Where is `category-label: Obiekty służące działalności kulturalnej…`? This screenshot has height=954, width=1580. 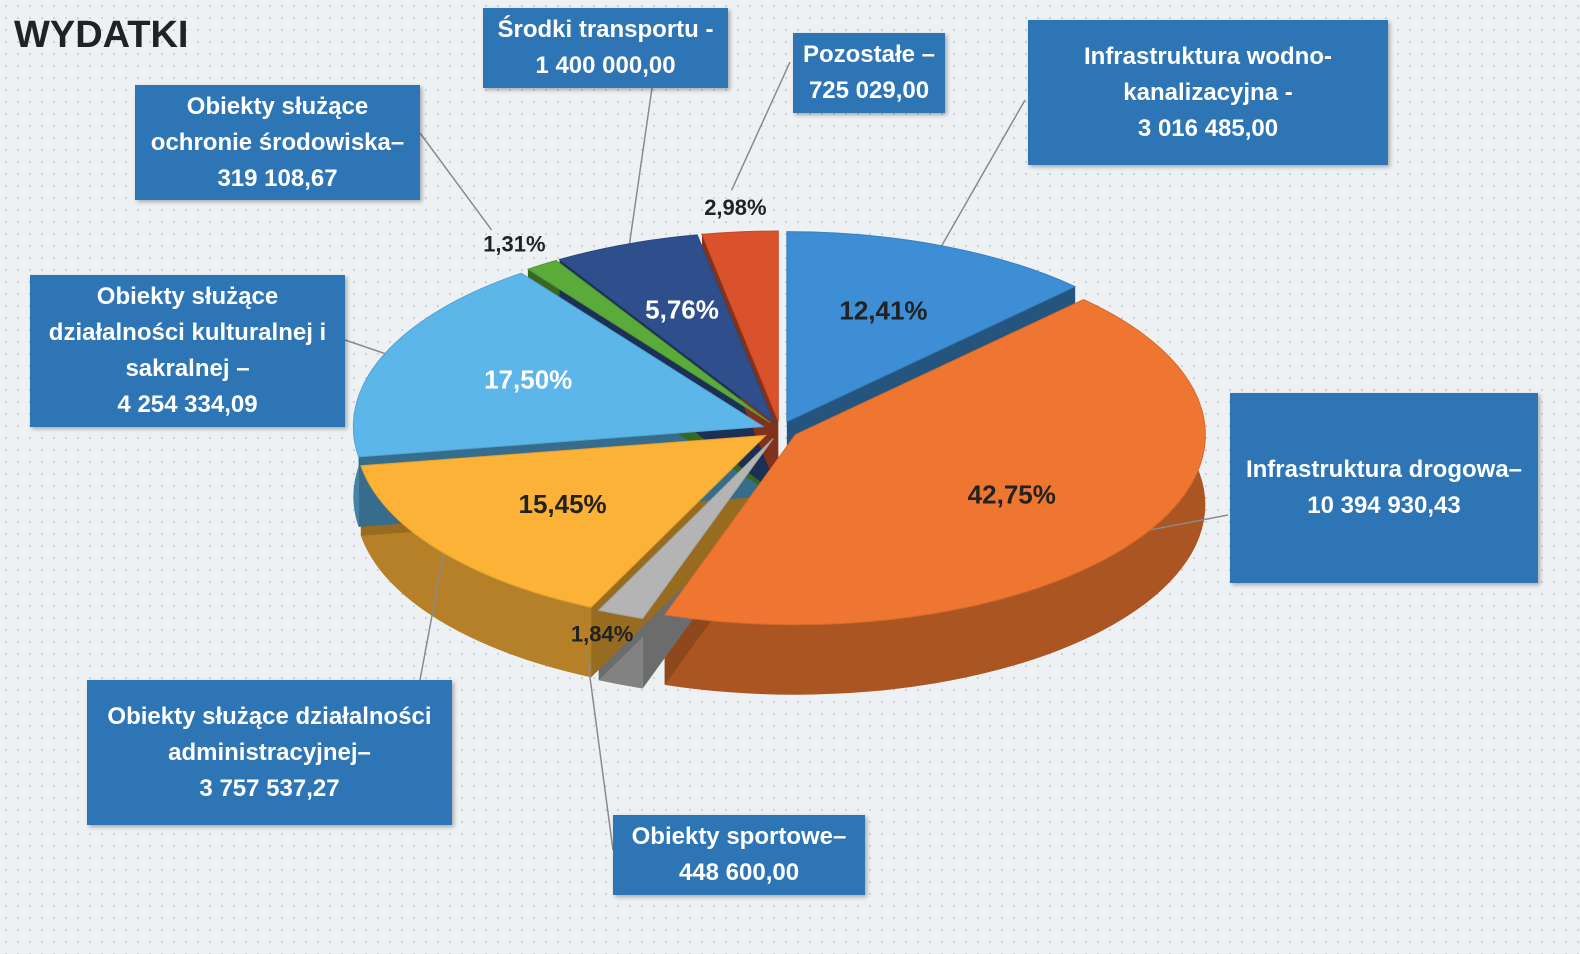
category-label: Obiekty służące działalności kulturalnej… is located at coordinates (187, 332).